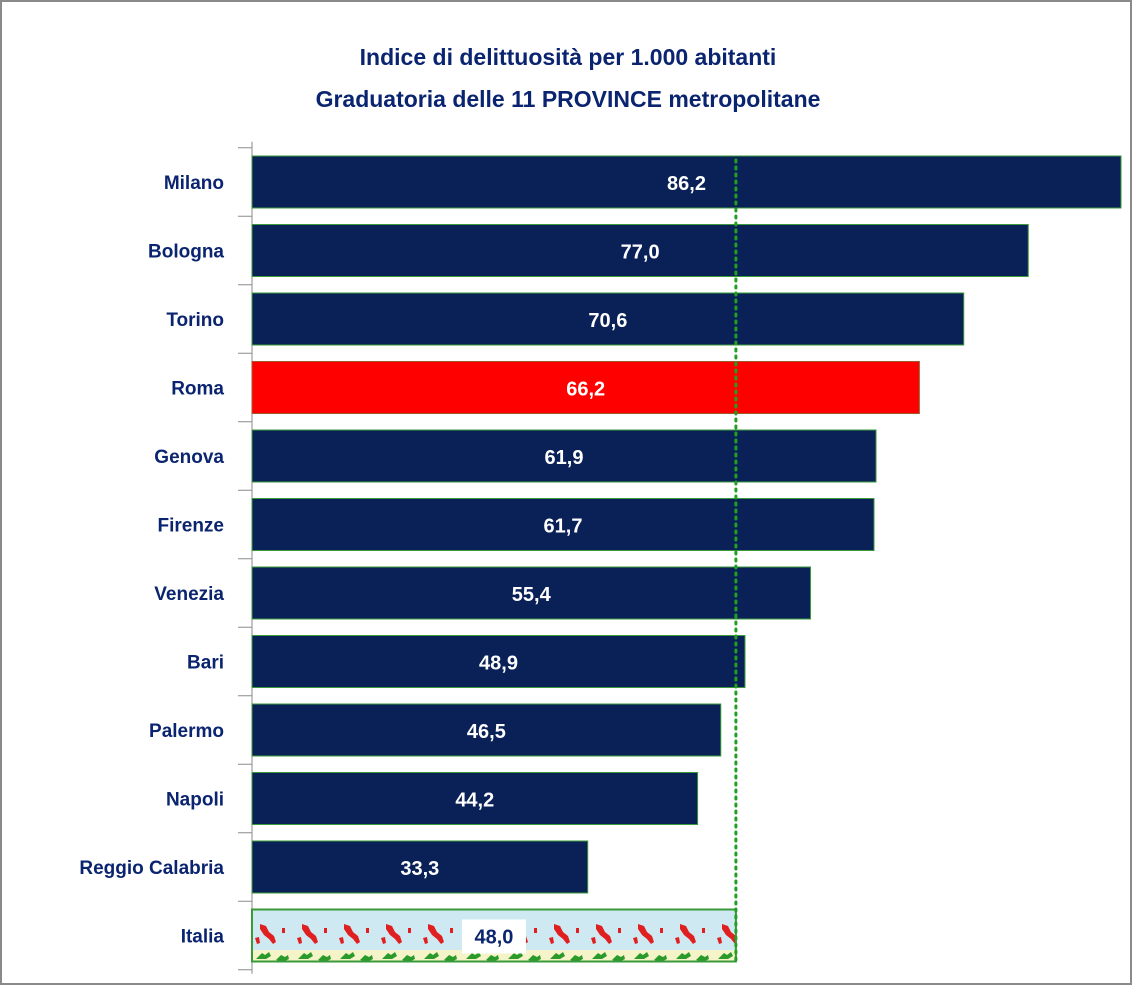  What do you see at coordinates (194, 183) in the screenshot?
I see `category-label: Milano` at bounding box center [194, 183].